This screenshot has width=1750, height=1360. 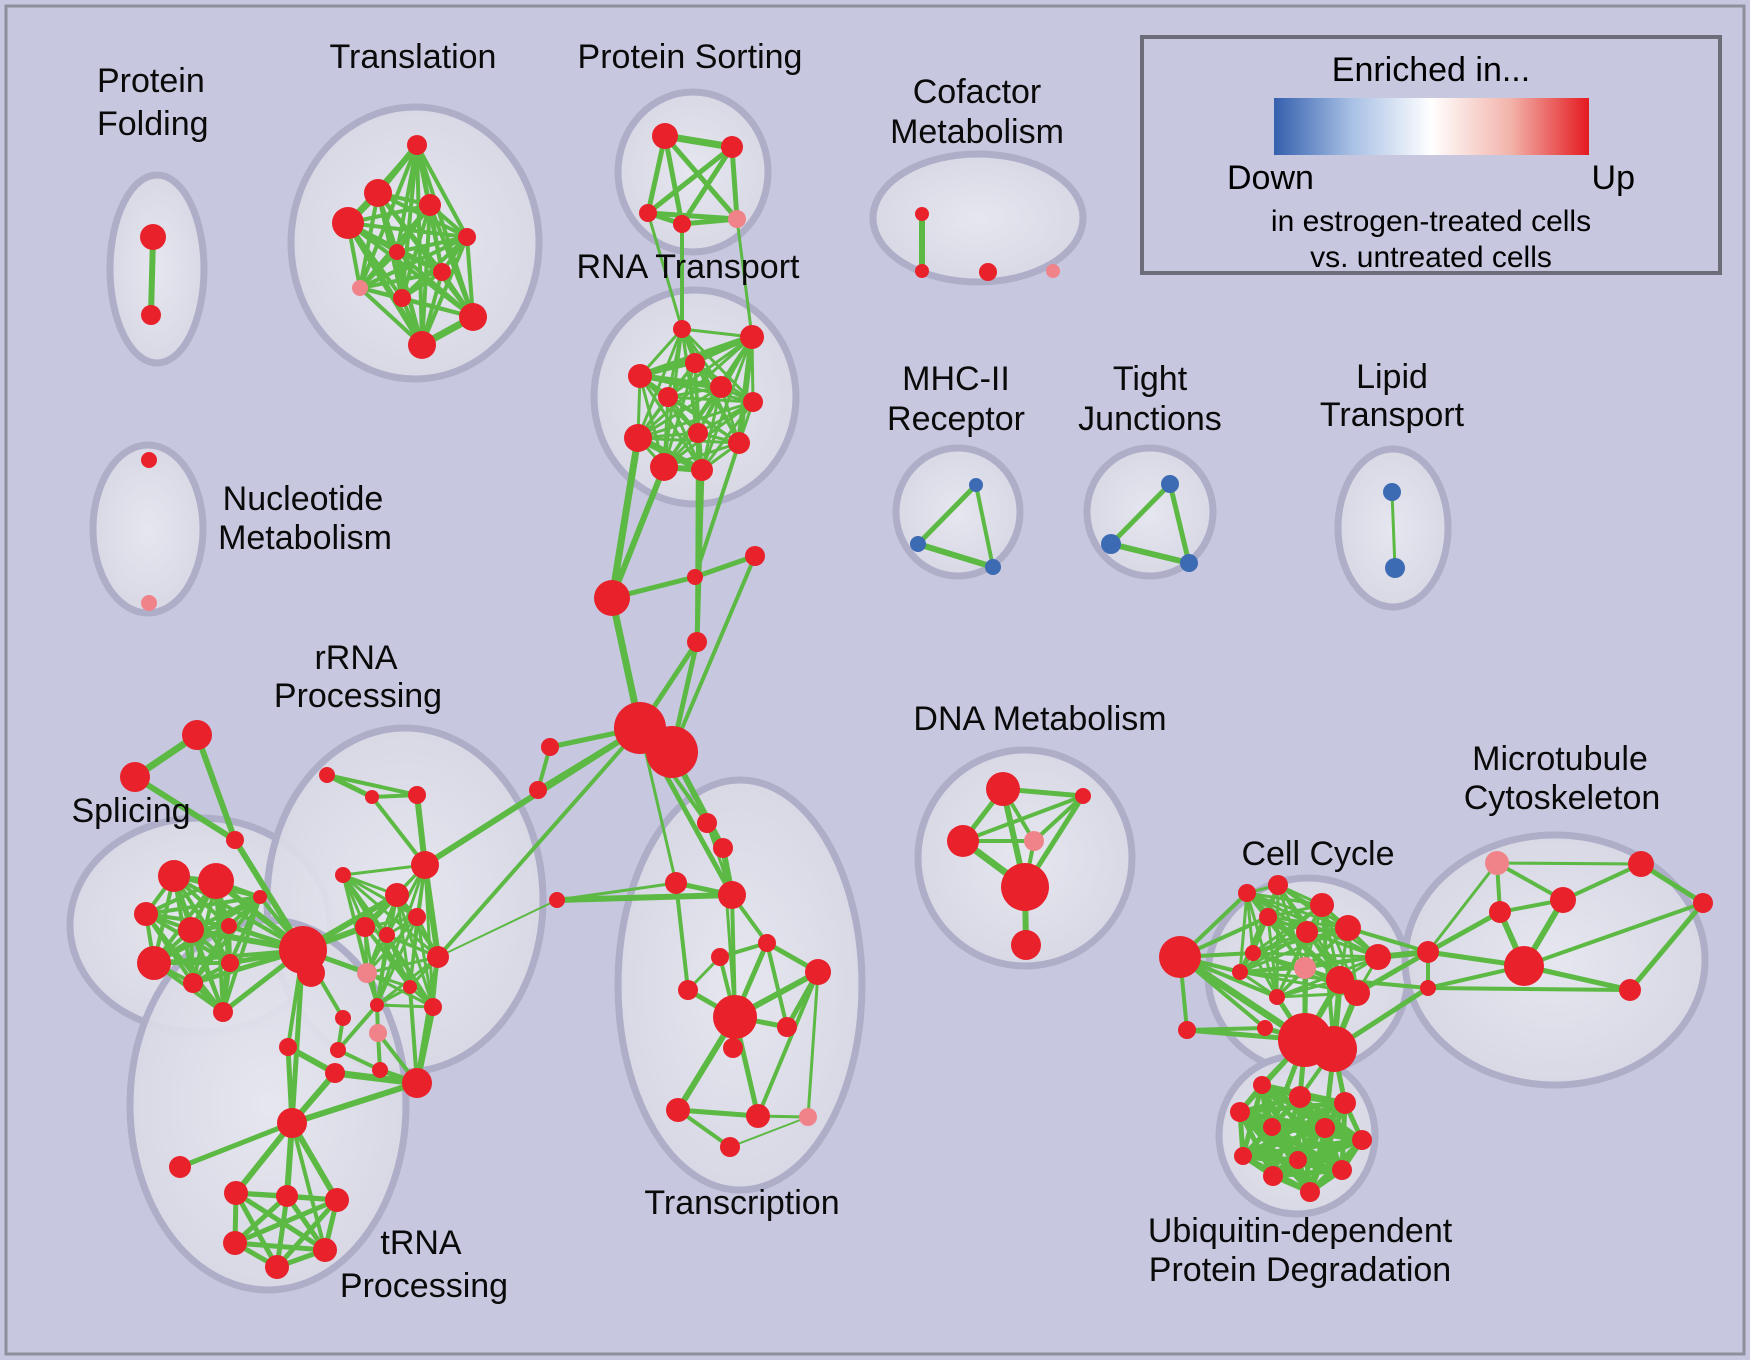 What do you see at coordinates (425, 865) in the screenshot?
I see `gene-set-node-r6` at bounding box center [425, 865].